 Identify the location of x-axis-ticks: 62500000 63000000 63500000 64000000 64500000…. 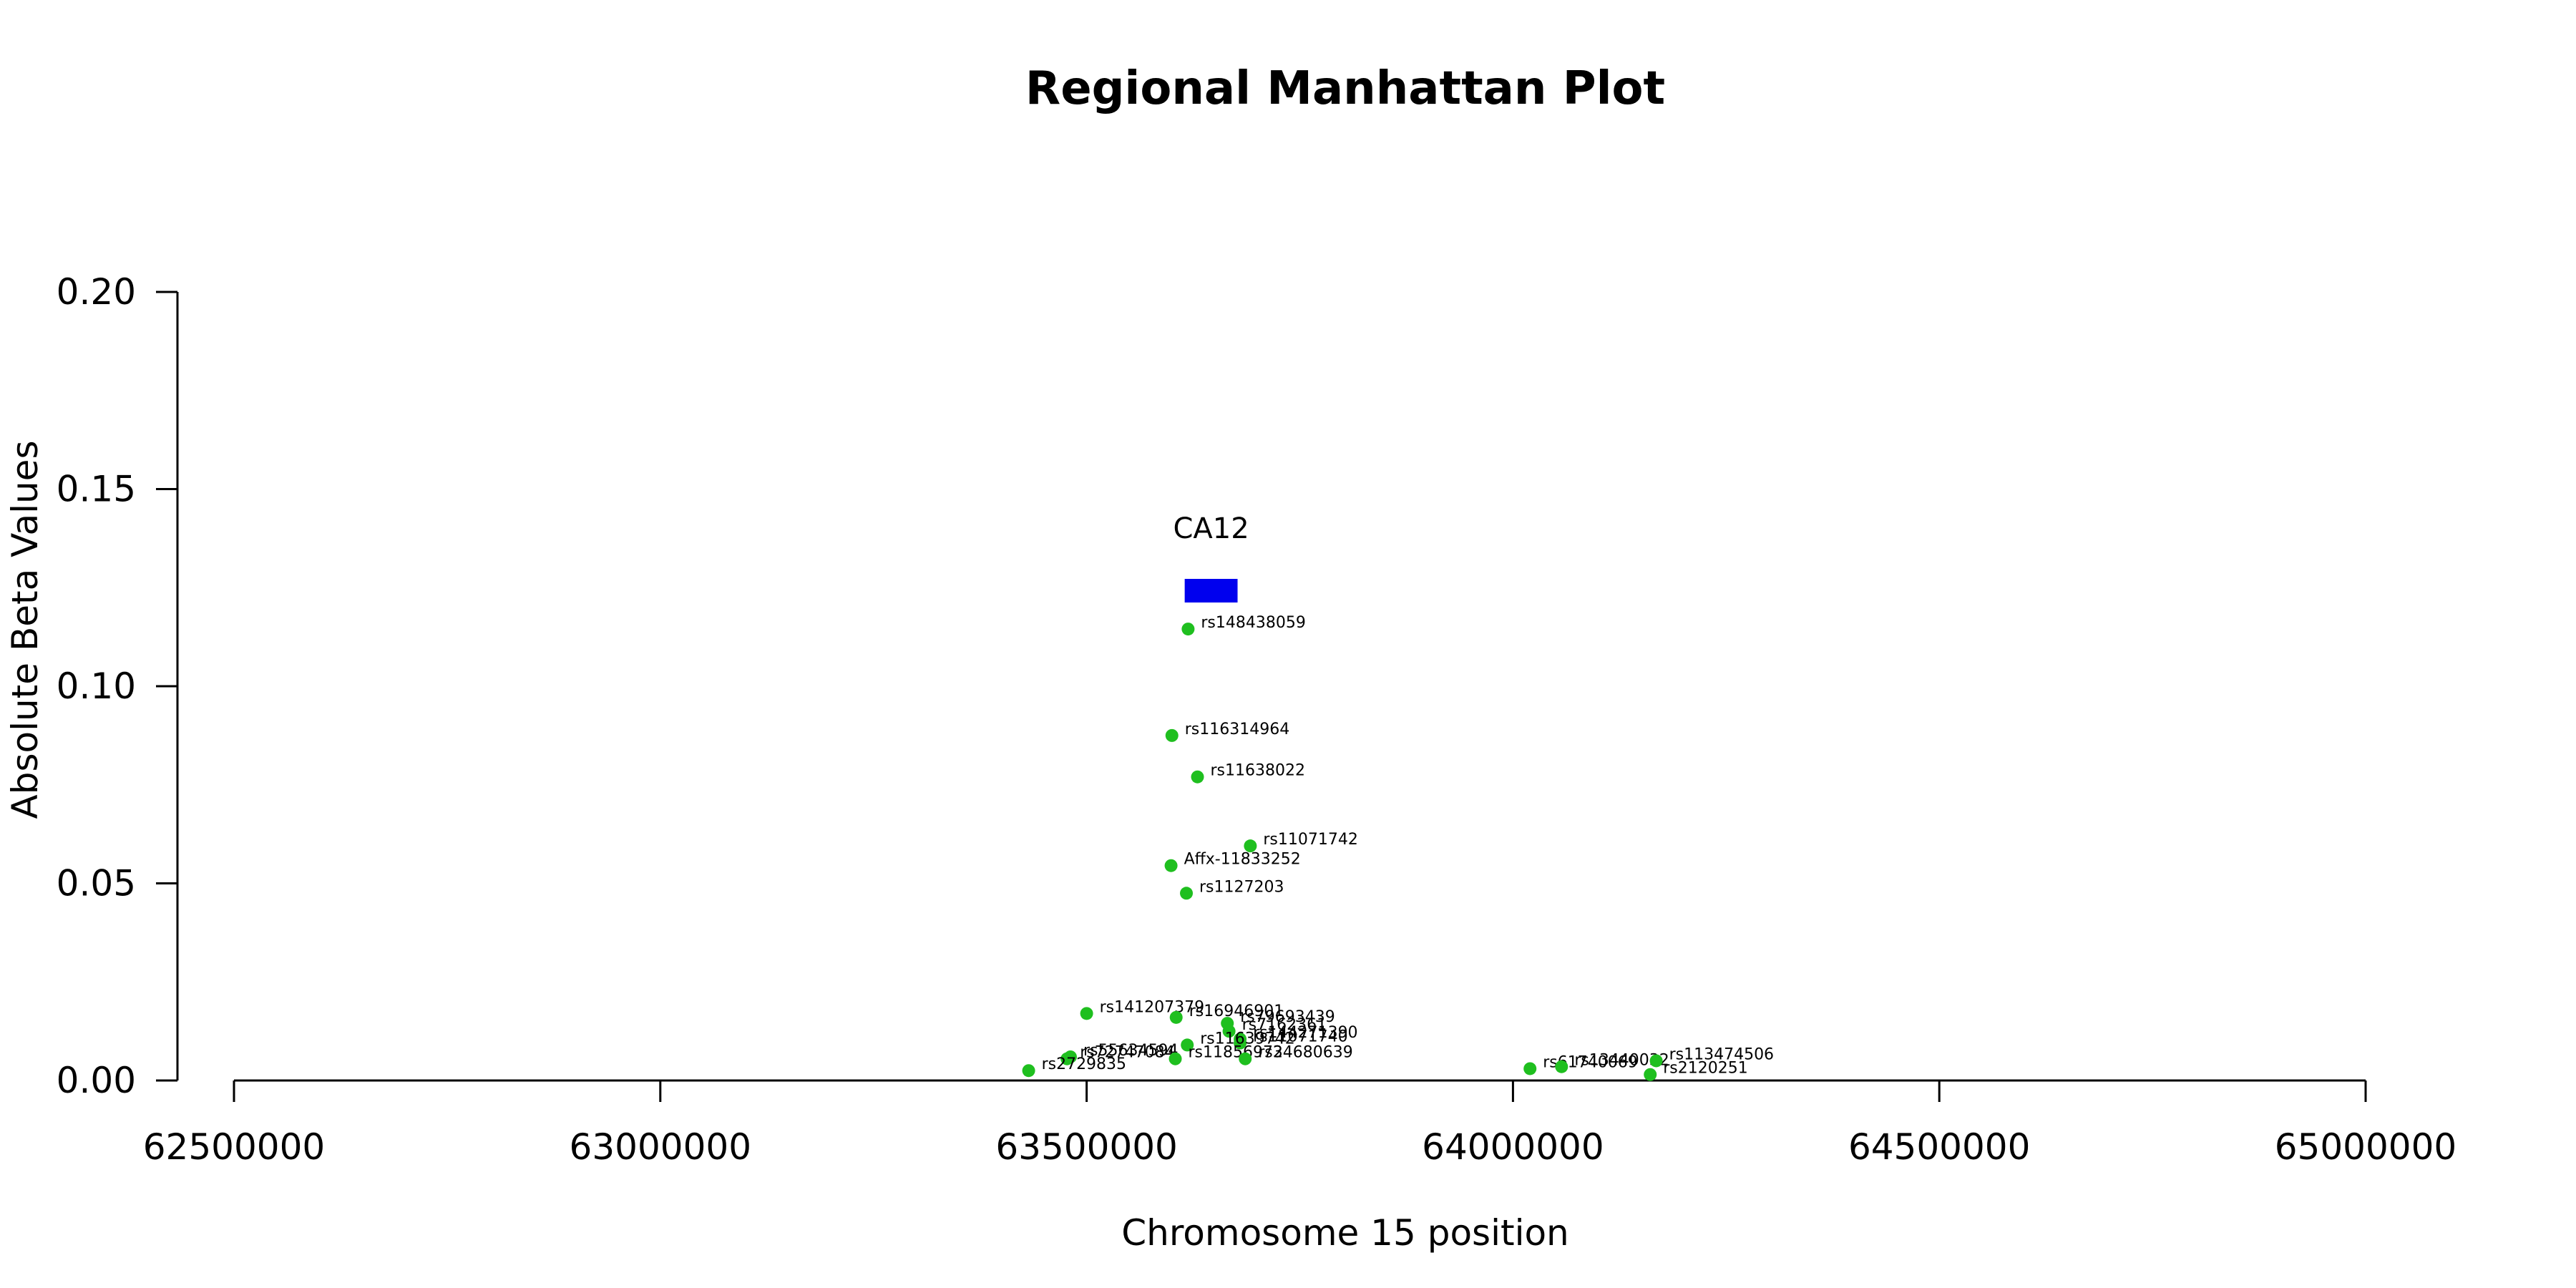
(1300, 1124).